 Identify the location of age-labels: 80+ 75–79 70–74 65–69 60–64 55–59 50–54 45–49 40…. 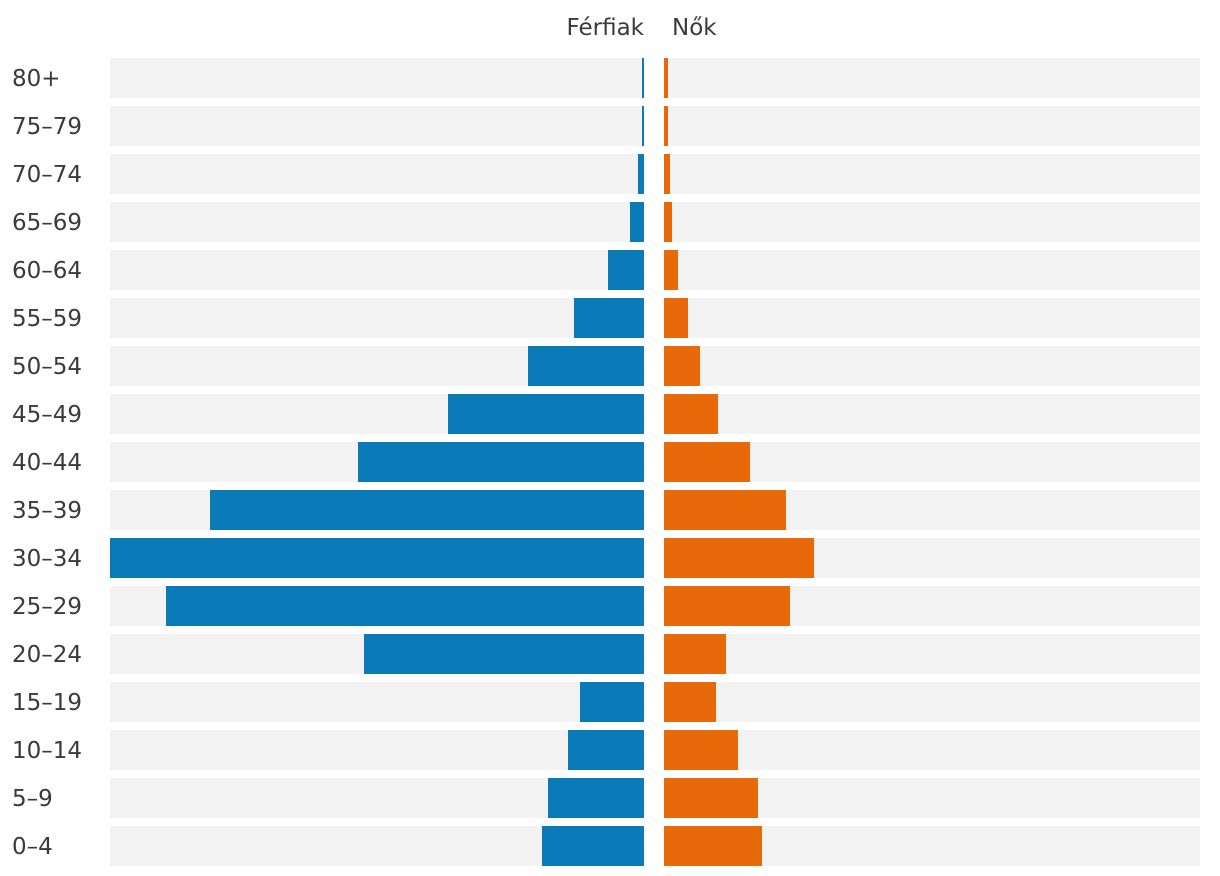
(47, 463).